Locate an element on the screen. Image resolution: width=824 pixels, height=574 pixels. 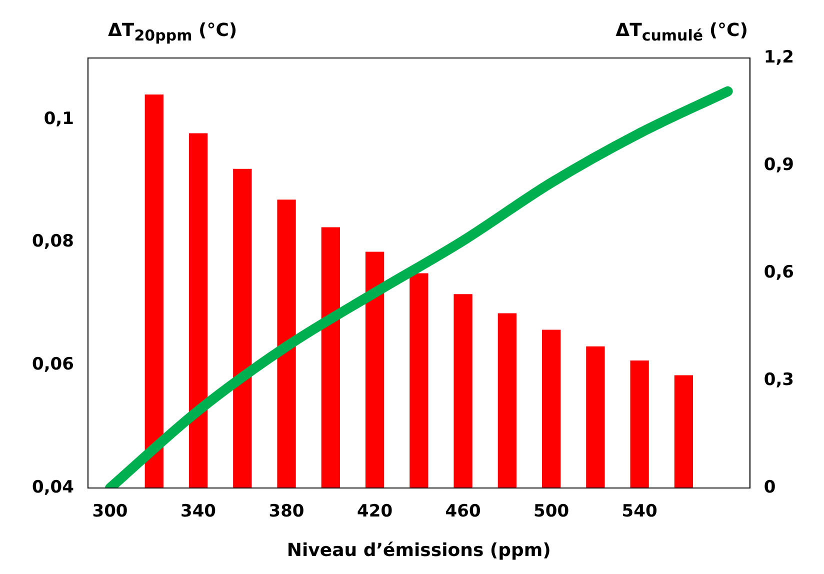
y-tick-label: 0,1 is located at coordinates (59, 118).